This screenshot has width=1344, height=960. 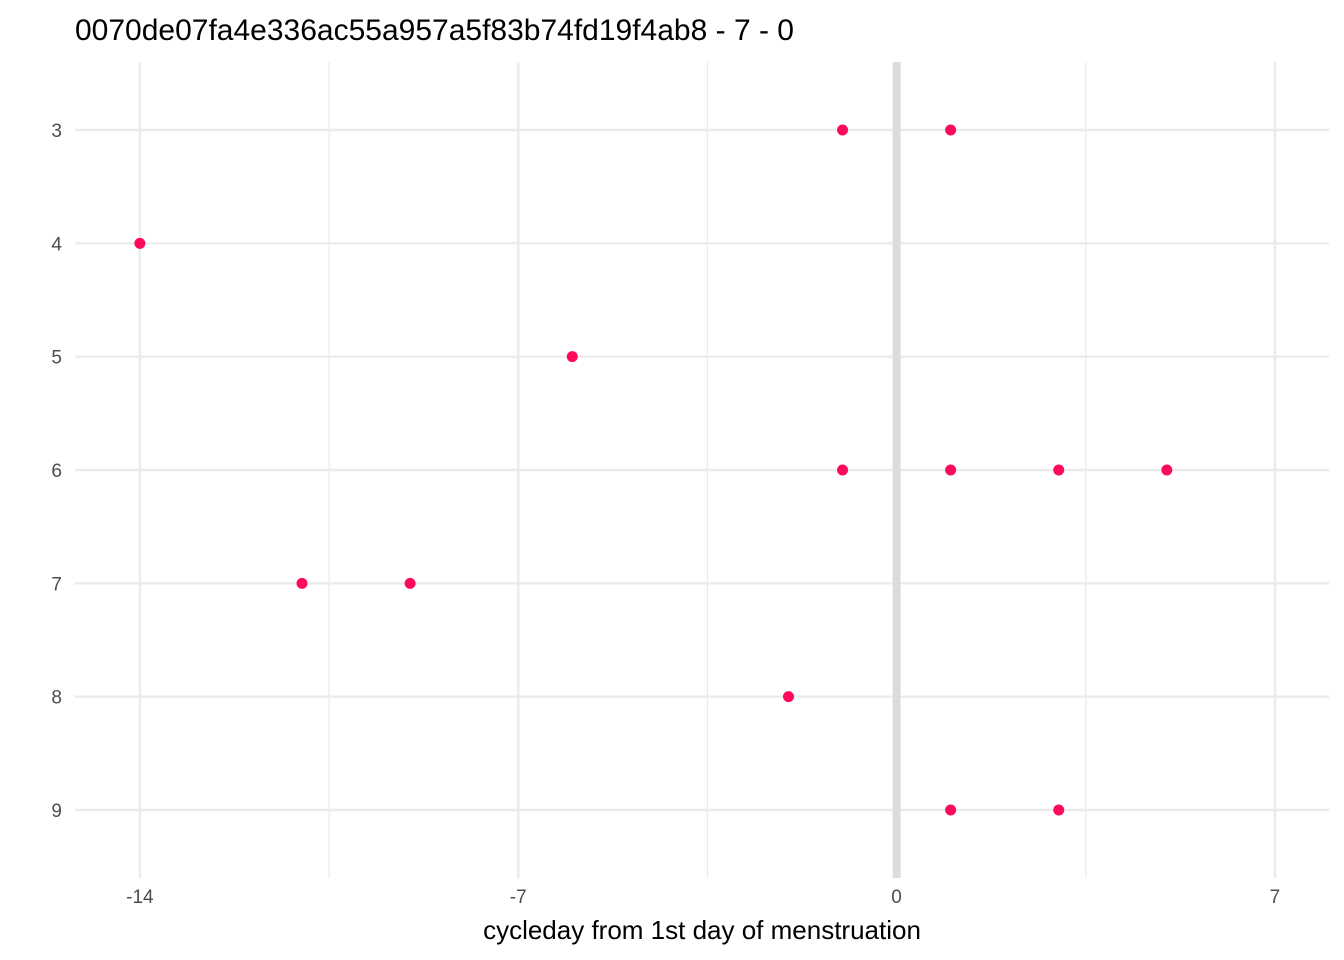 I want to click on y-tick-label: 9, so click(x=56, y=811).